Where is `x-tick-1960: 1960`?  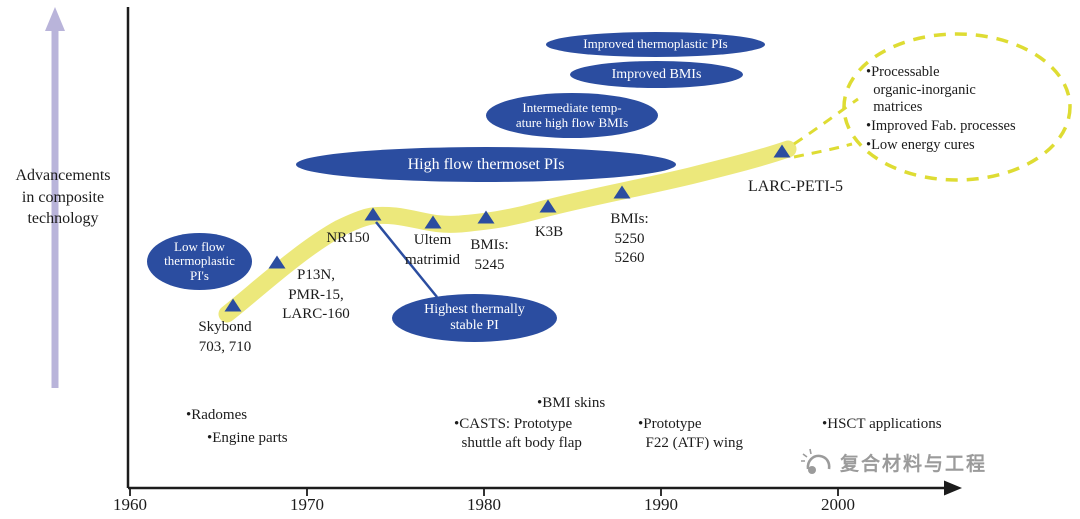
x-tick-1960: 1960 is located at coordinates (130, 504).